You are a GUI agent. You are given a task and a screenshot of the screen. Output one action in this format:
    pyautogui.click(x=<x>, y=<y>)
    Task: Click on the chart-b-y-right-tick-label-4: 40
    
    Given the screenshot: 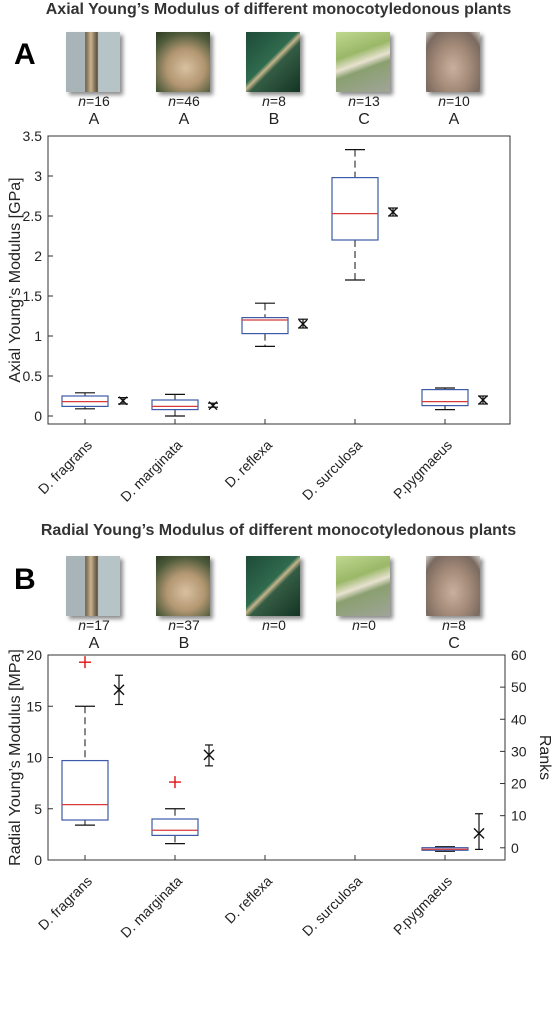 What is the action you would take?
    pyautogui.click(x=519, y=719)
    